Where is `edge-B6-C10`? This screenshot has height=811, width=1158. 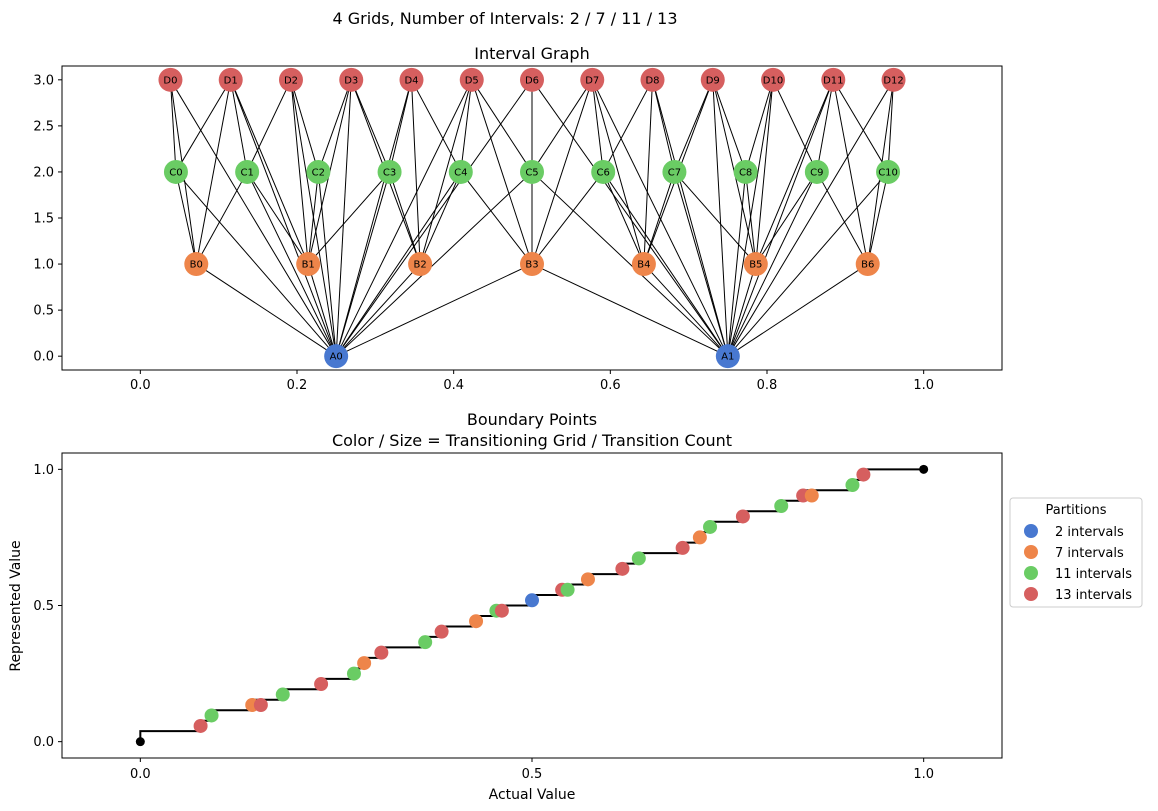
edge-B6-C10 is located at coordinates (878, 218).